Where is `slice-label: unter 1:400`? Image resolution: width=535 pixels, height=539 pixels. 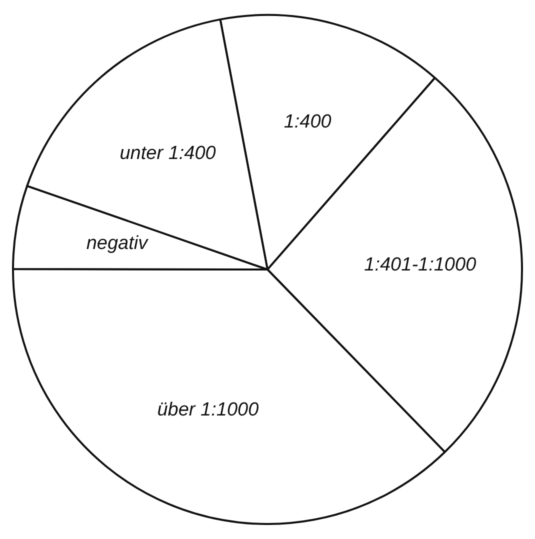 slice-label: unter 1:400 is located at coordinates (168, 153).